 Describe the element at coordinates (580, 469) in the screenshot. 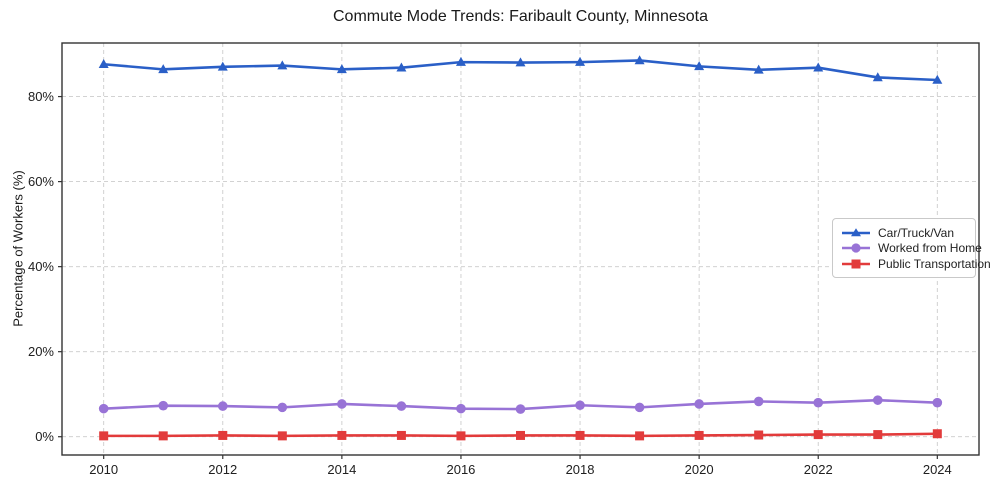

I see `x-tick-label: 2018` at that location.